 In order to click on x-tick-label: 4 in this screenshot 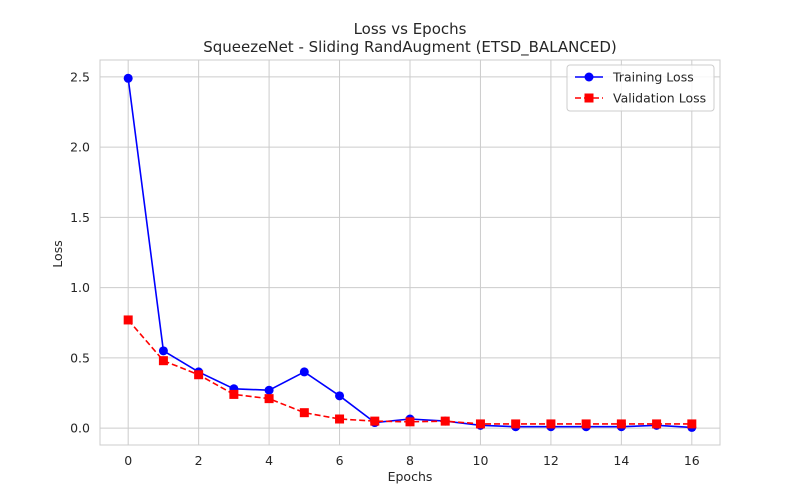, I will do `click(269, 460)`.